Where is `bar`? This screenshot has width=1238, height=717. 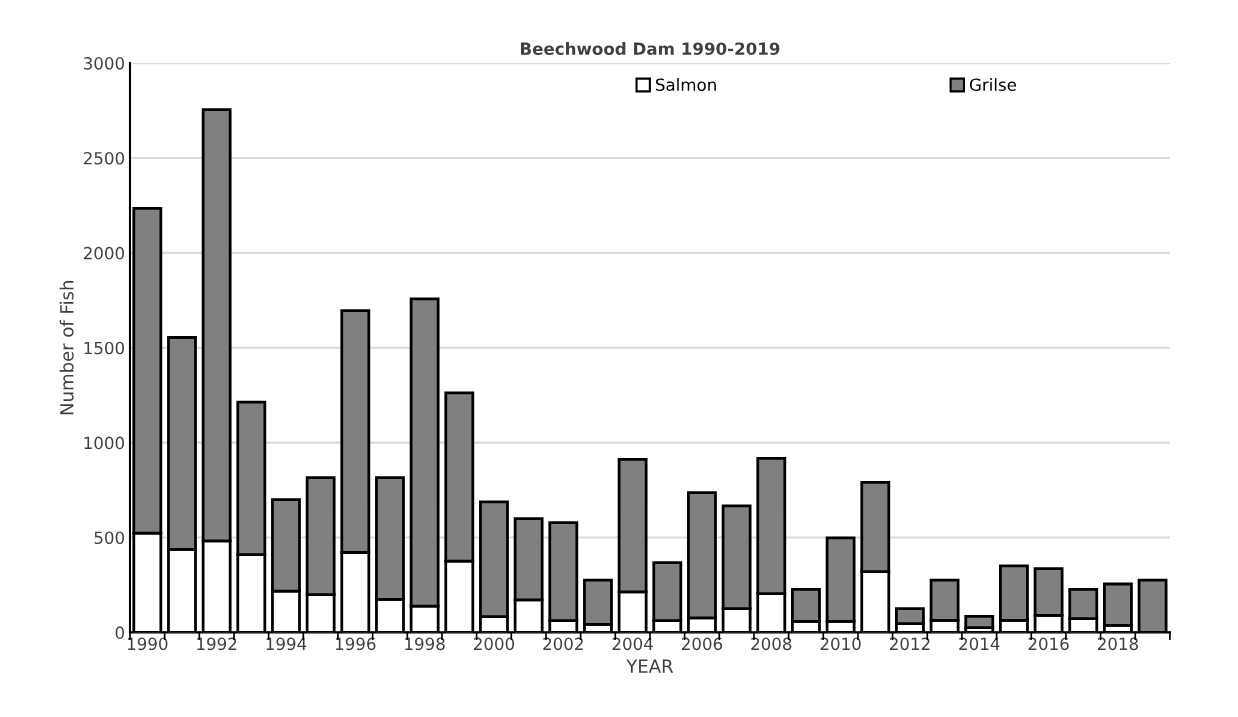
bar is located at coordinates (979, 622).